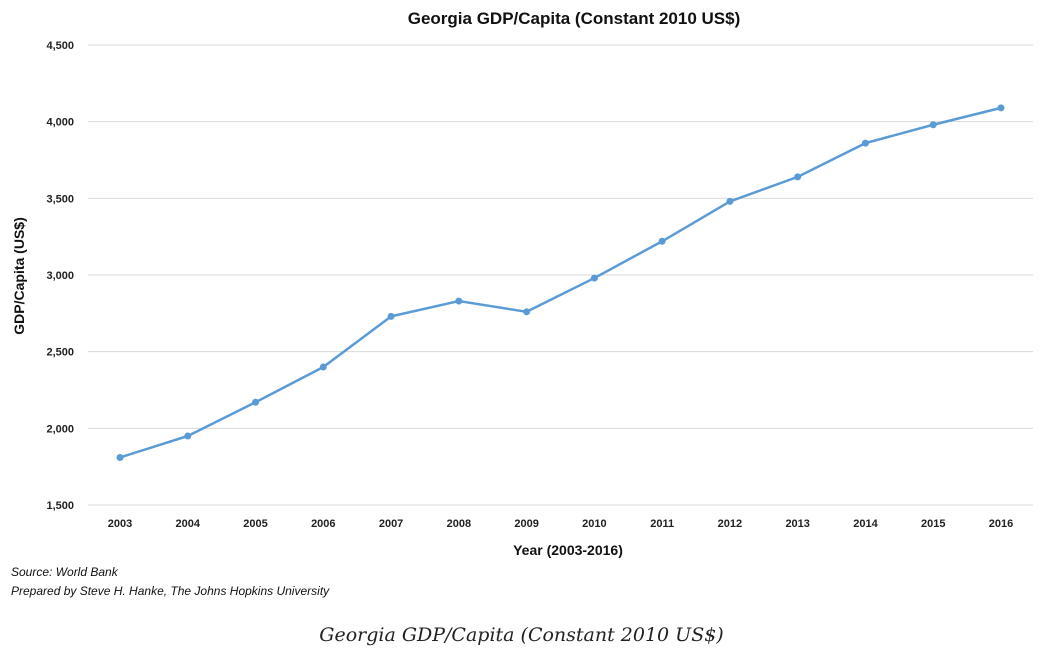  I want to click on source-note: Source: World Bank, so click(64, 572).